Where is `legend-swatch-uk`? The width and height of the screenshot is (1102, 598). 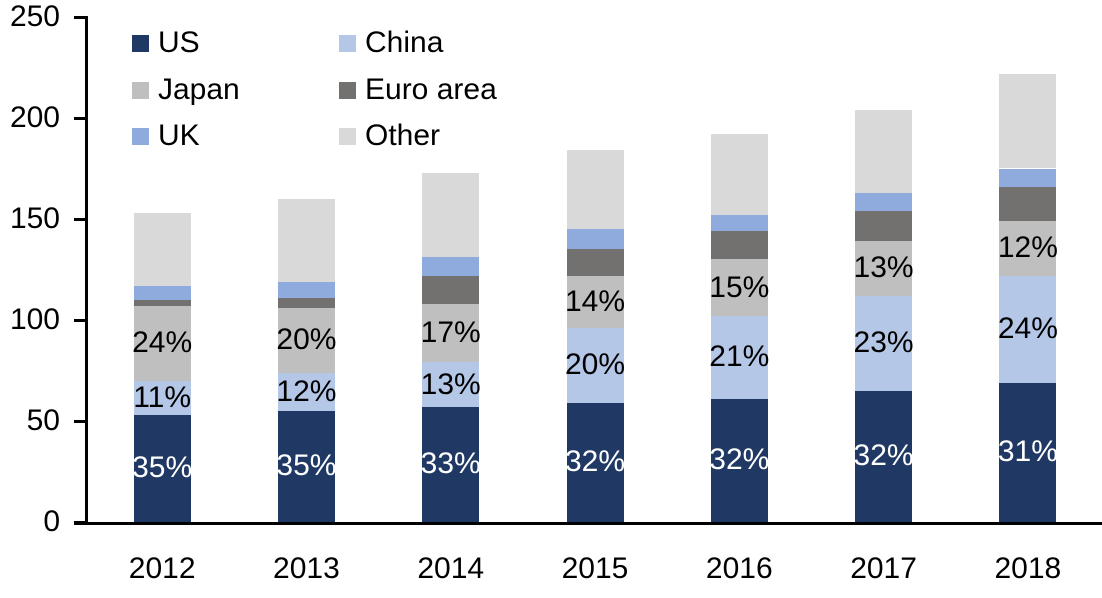 legend-swatch-uk is located at coordinates (140, 136).